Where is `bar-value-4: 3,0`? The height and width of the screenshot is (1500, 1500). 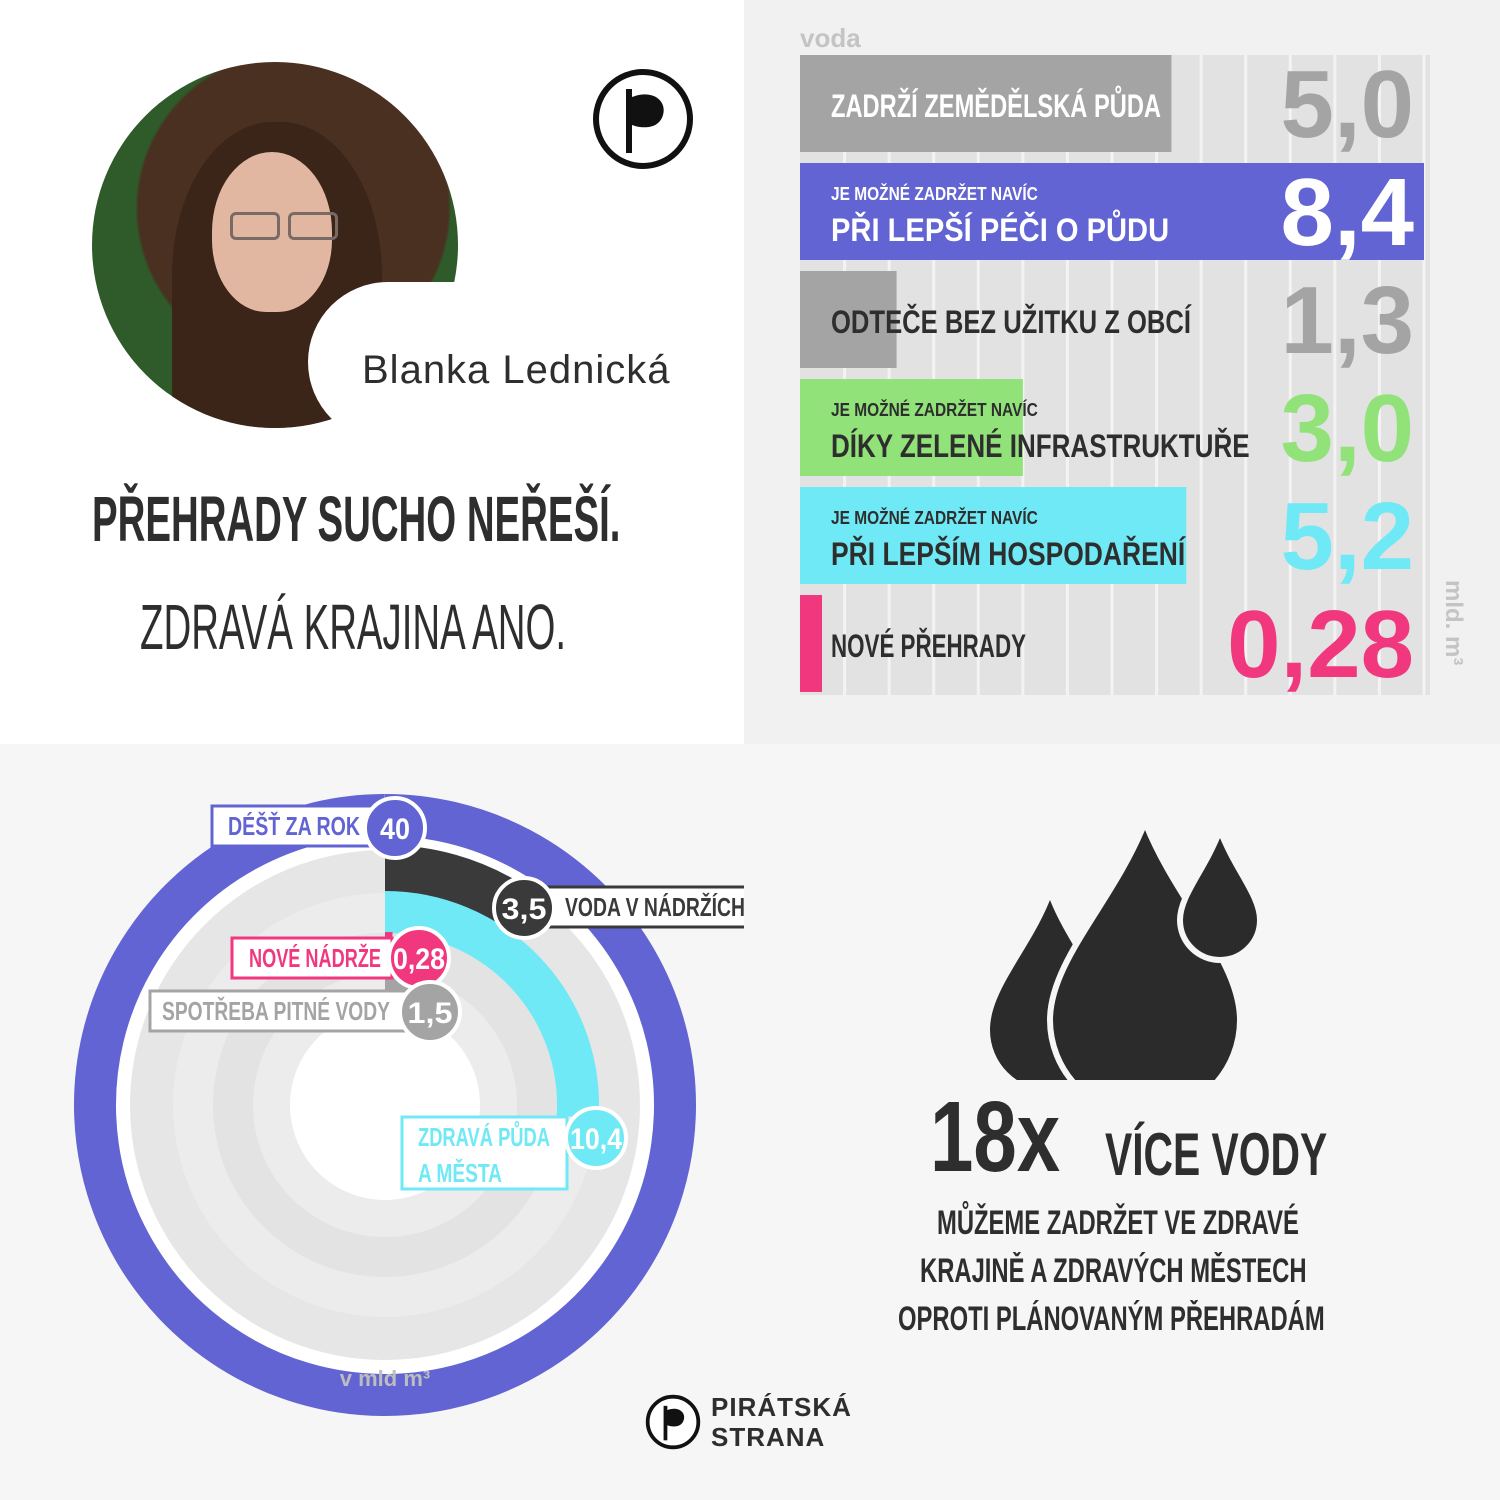
bar-value-4: 3,0 is located at coordinates (1347, 428).